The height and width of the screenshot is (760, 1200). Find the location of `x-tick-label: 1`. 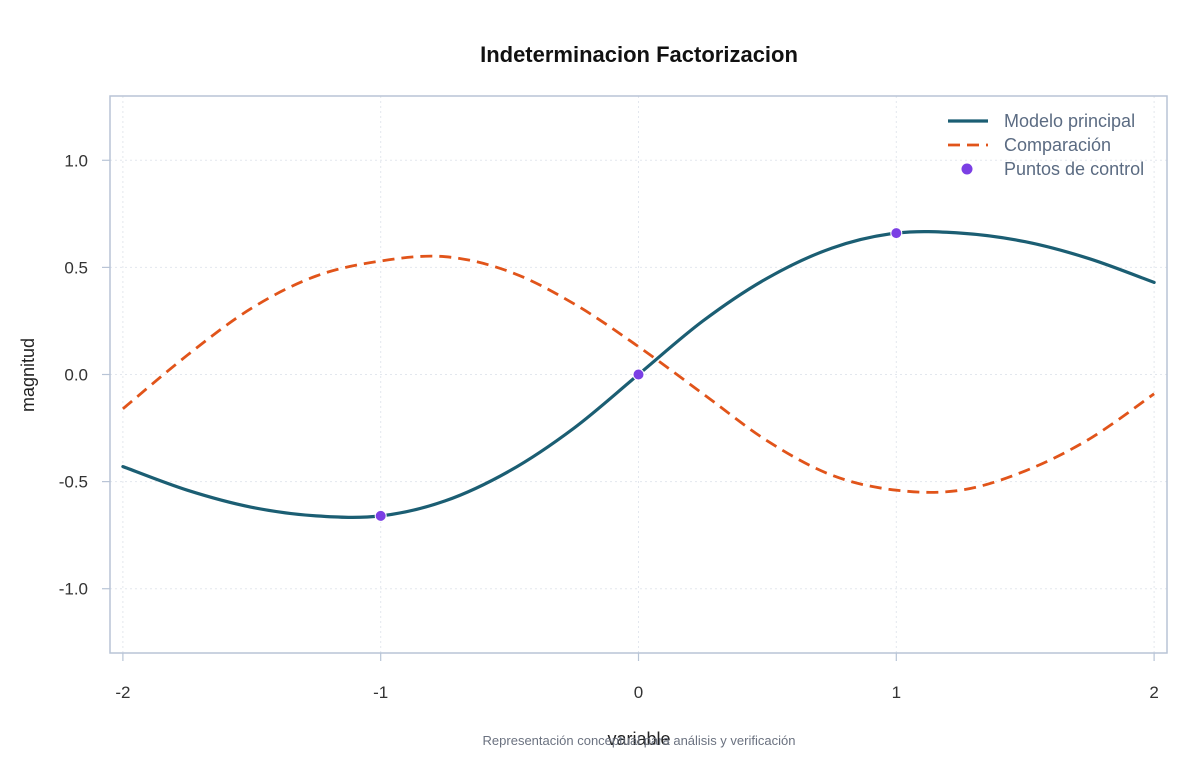

x-tick-label: 1 is located at coordinates (896, 692).